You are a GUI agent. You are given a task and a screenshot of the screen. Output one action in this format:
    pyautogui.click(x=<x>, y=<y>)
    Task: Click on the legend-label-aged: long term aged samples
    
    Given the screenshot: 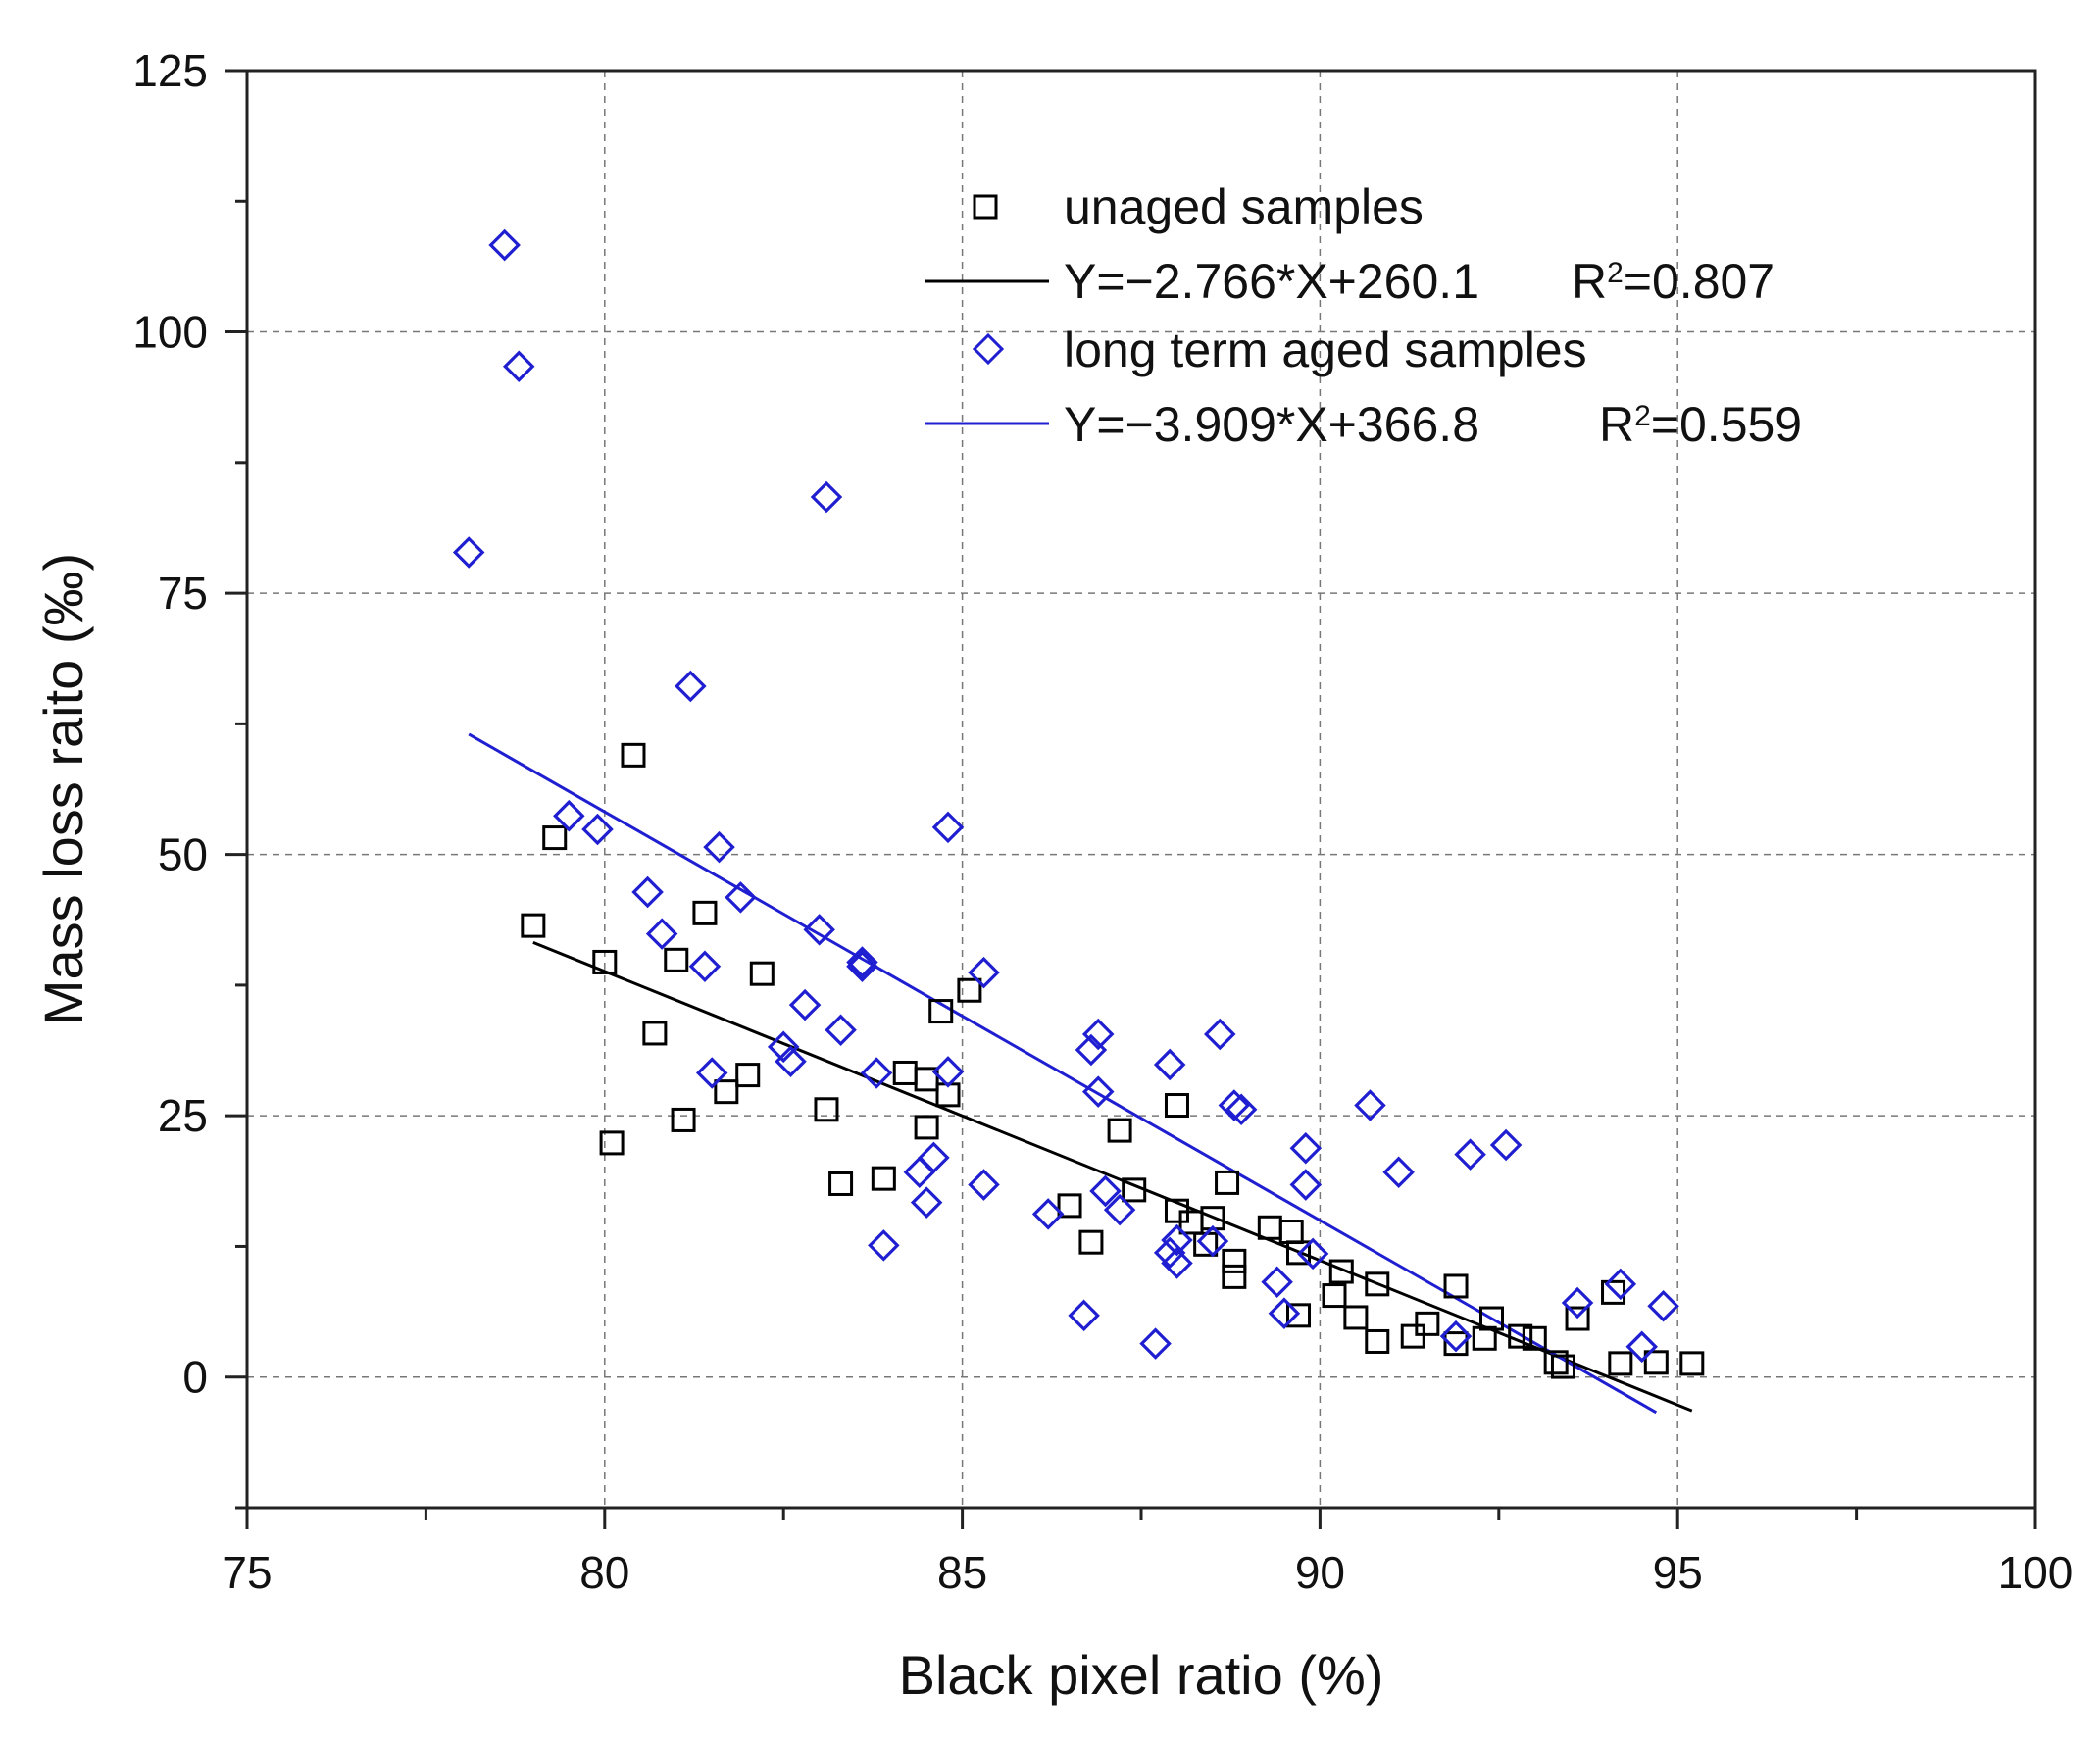 What is the action you would take?
    pyautogui.click(x=1325, y=350)
    